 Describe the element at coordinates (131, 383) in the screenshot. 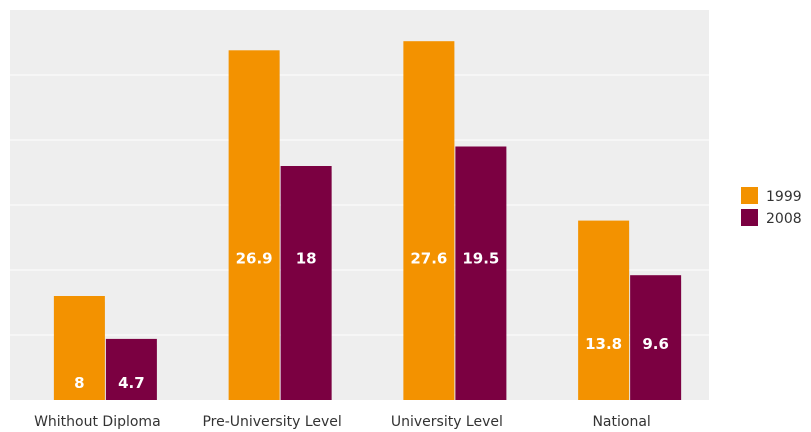

I see `data-label: 4.7` at that location.